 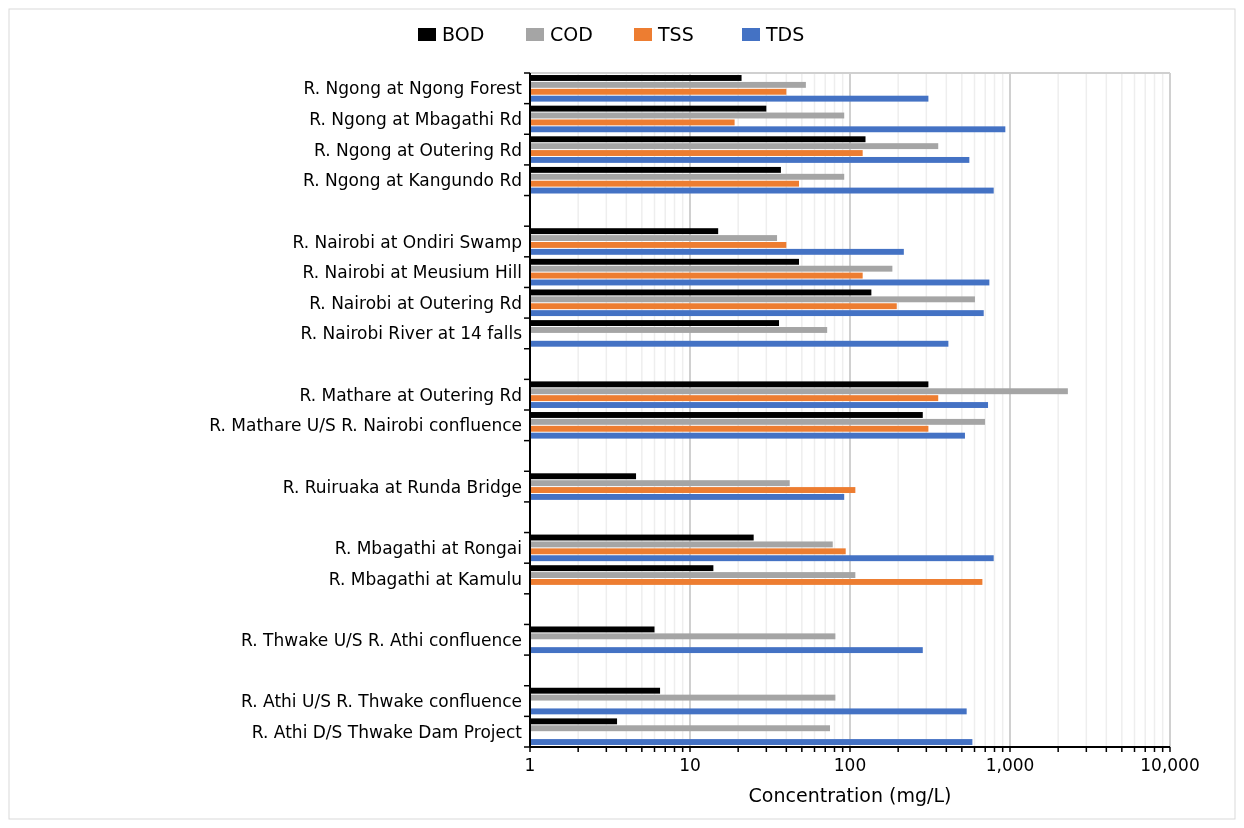 What do you see at coordinates (415, 118) in the screenshot?
I see `y-tick-label: R. Ngong at Mbagathi Rd` at bounding box center [415, 118].